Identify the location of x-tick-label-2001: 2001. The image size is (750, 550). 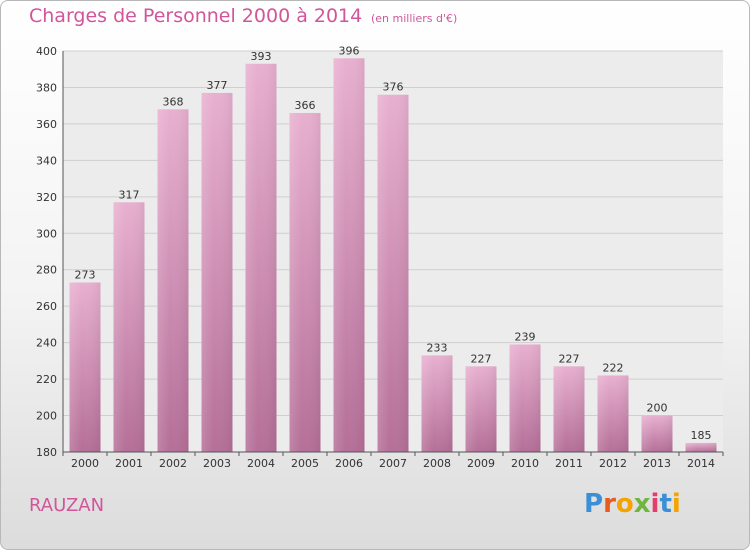
(129, 463).